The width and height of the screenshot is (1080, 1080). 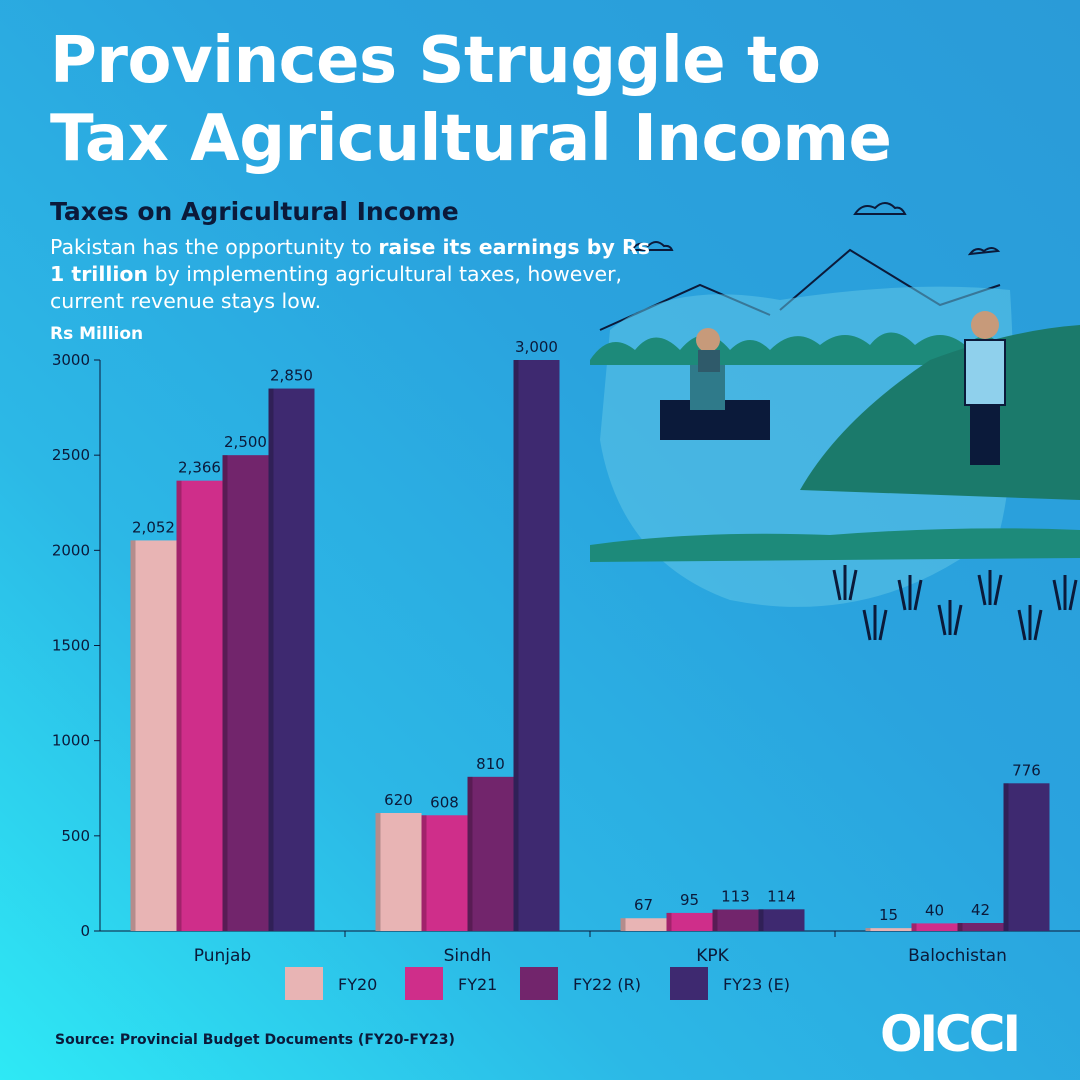 What do you see at coordinates (835, 545) in the screenshot?
I see `field-strip` at bounding box center [835, 545].